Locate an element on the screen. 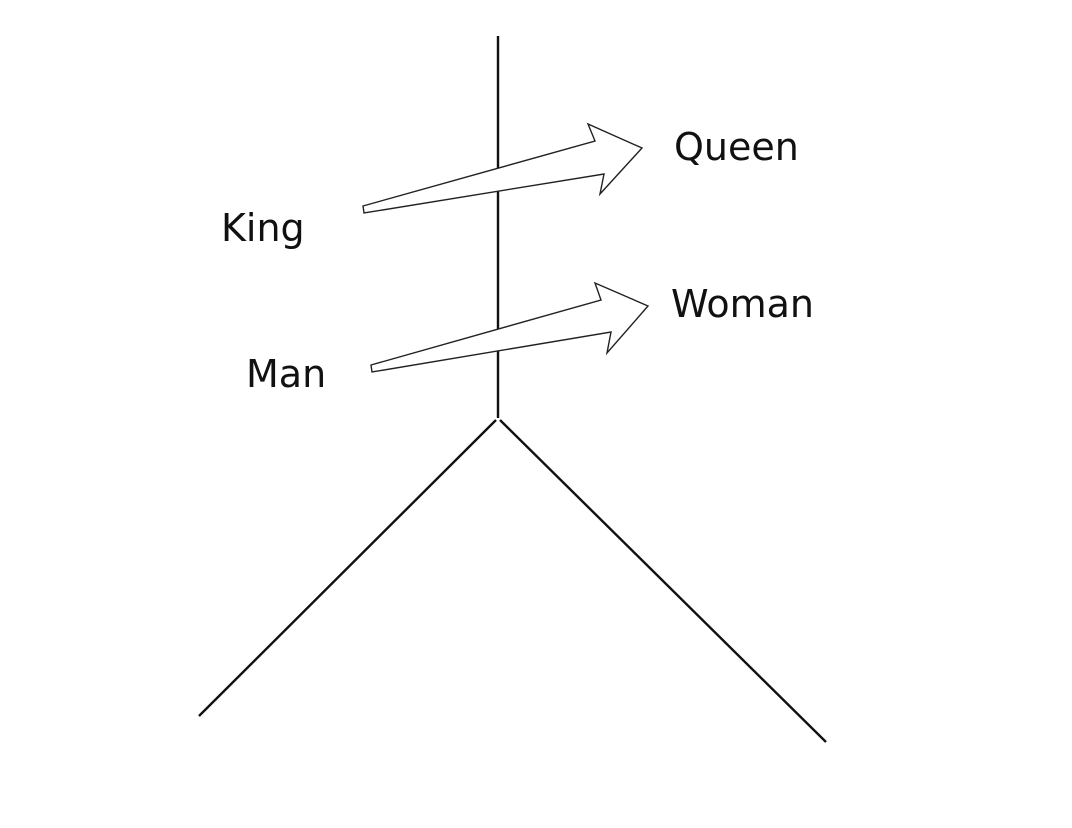 The height and width of the screenshot is (828, 1072). label-queen: Queen is located at coordinates (736, 147).